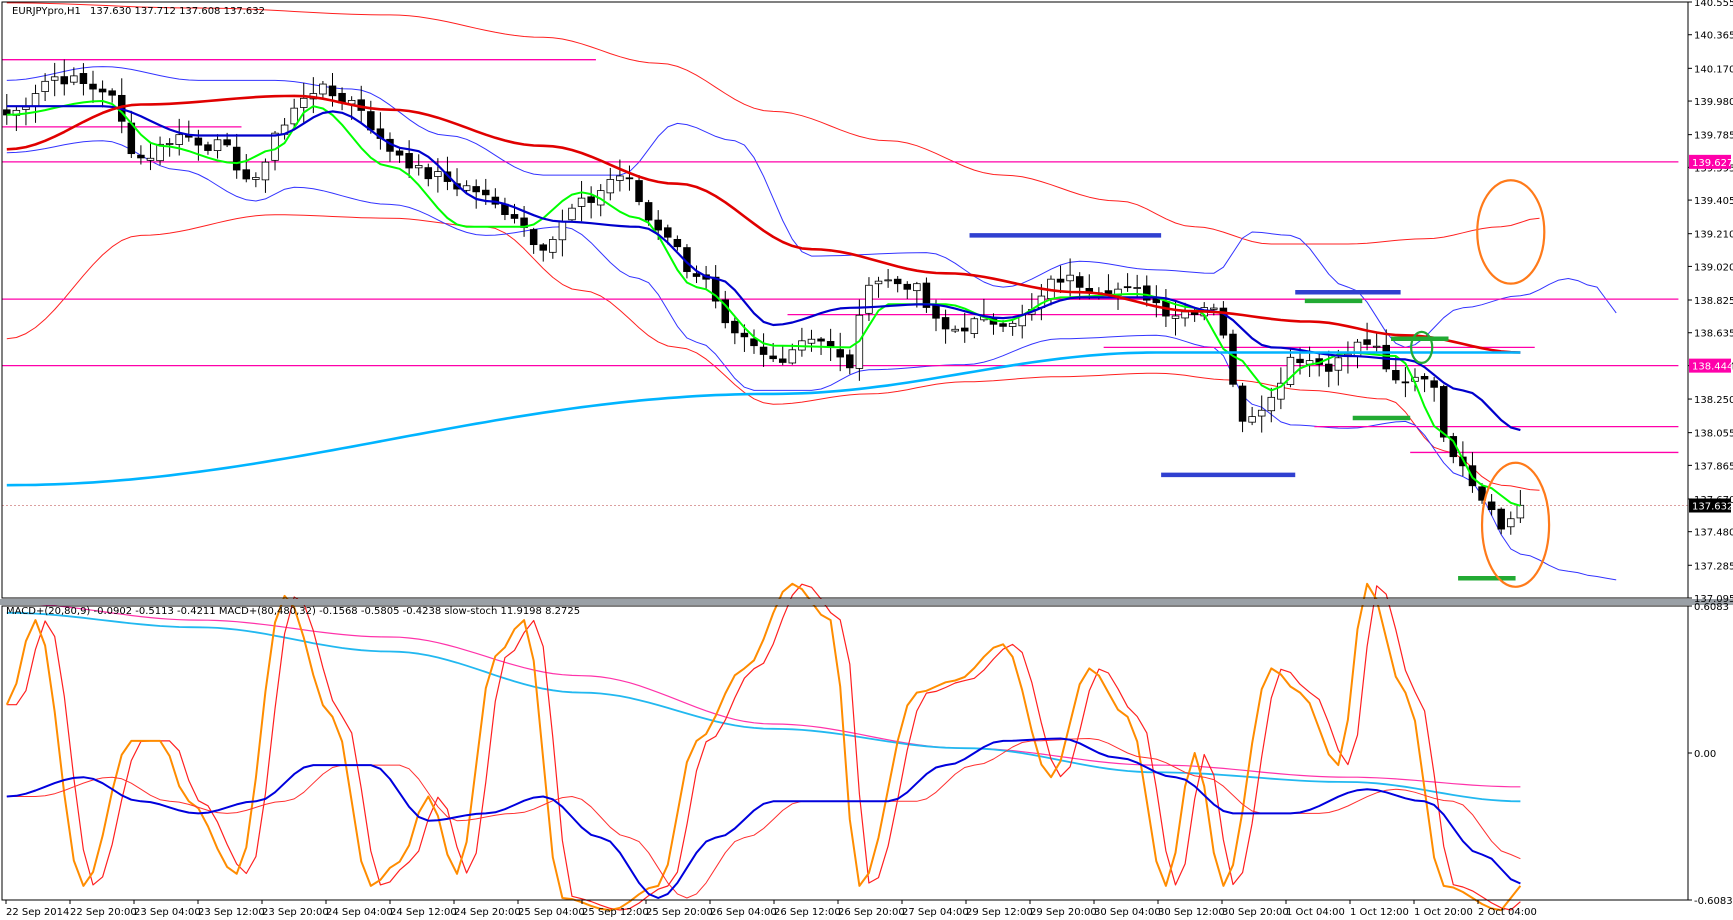 The image size is (1733, 920). What do you see at coordinates (1713, 901) in the screenshot?
I see `indicator-tick-label: -0.6083` at bounding box center [1713, 901].